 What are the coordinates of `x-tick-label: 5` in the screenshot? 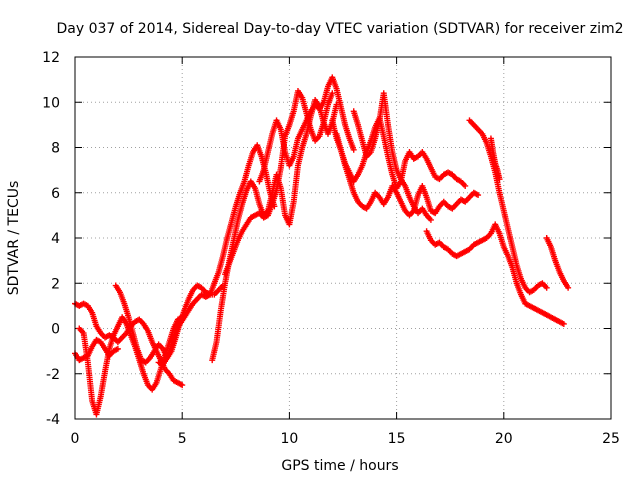 It's located at (182, 439).